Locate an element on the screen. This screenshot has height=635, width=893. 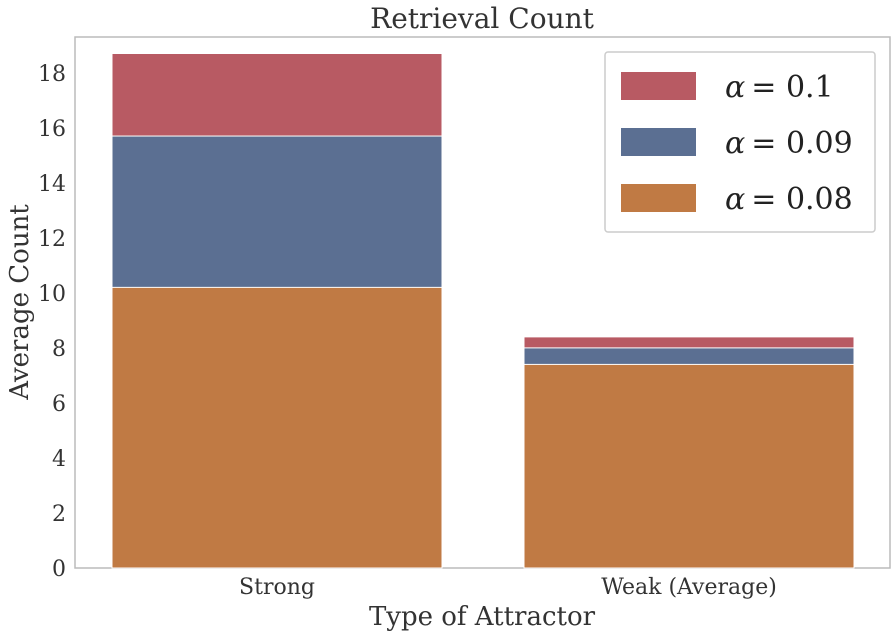
y-tick-label: 14 is located at coordinates (52, 184).